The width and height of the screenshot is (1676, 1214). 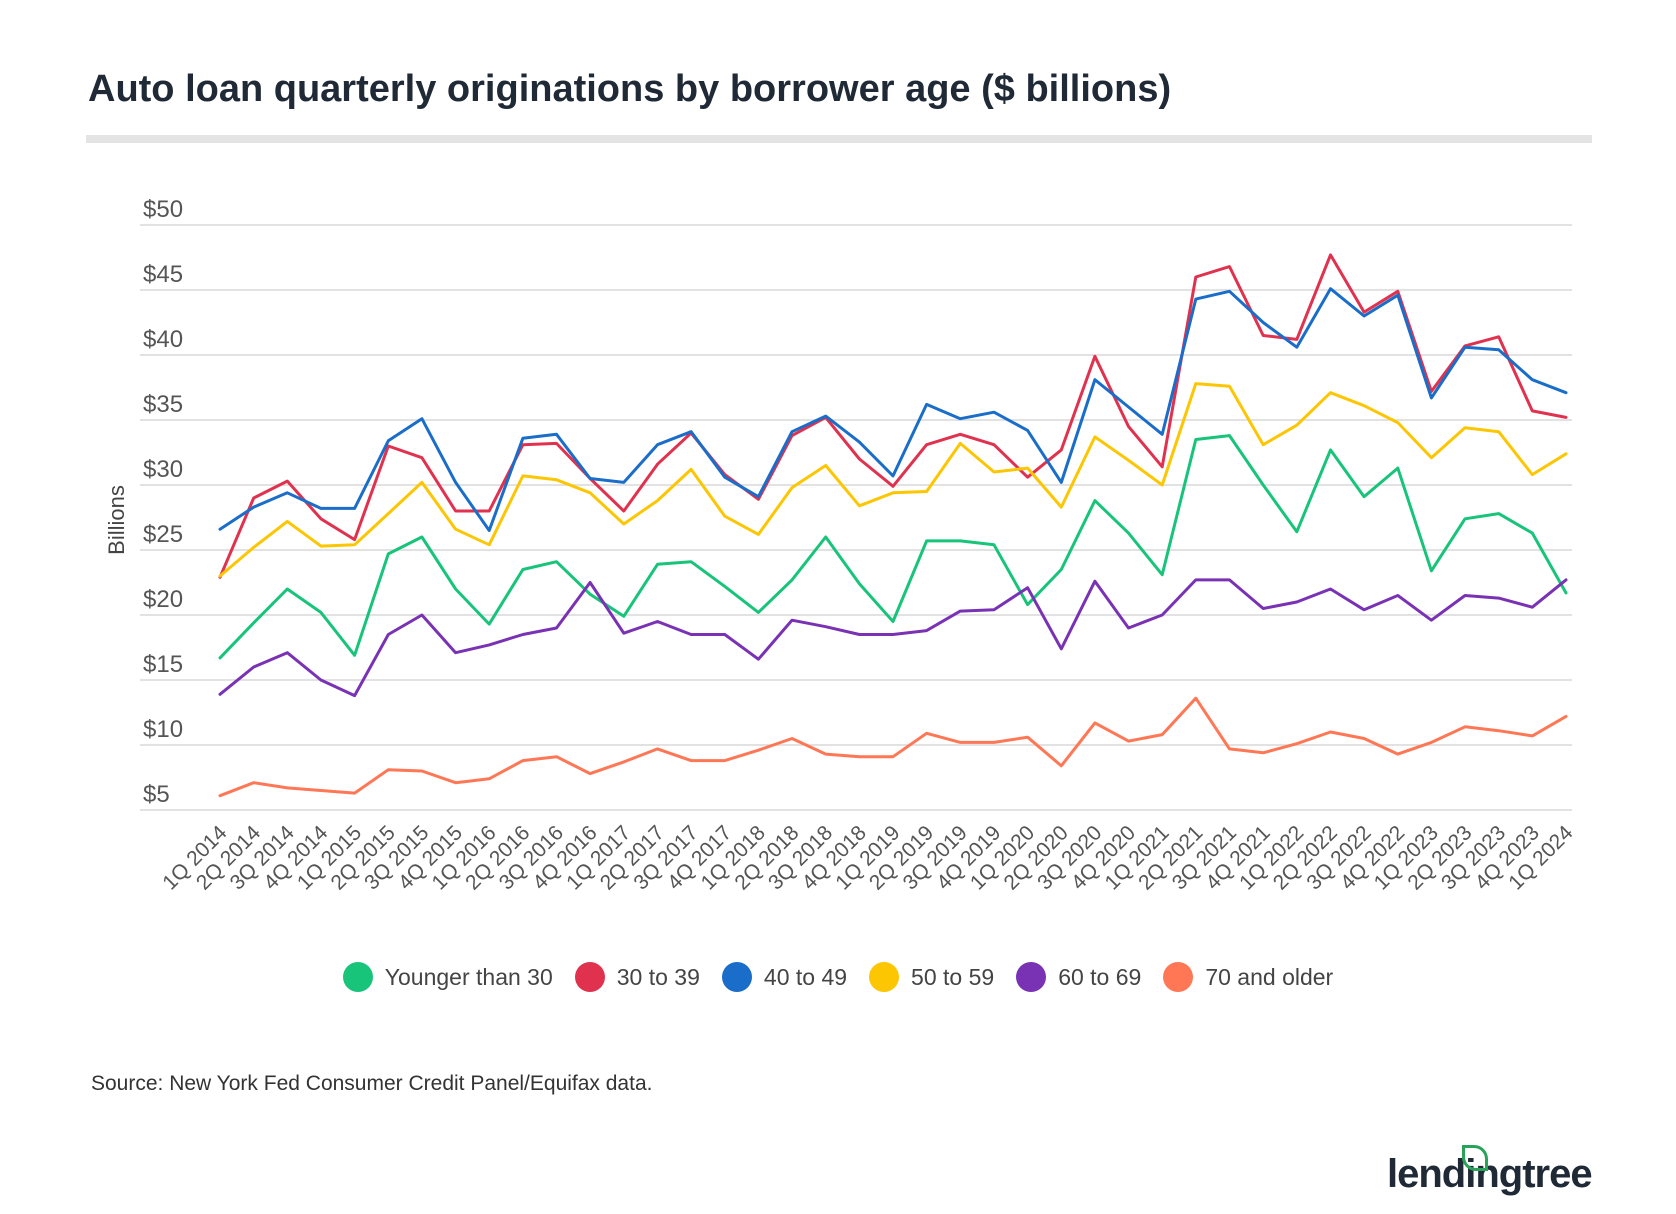 What do you see at coordinates (156, 794) in the screenshot?
I see `y-tick-label: $5` at bounding box center [156, 794].